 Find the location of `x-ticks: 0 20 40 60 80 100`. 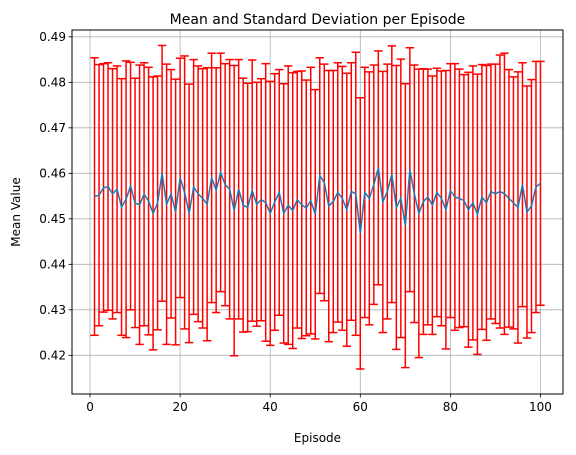

x-ticks: 0 20 40 60 80 100 is located at coordinates (319, 404).